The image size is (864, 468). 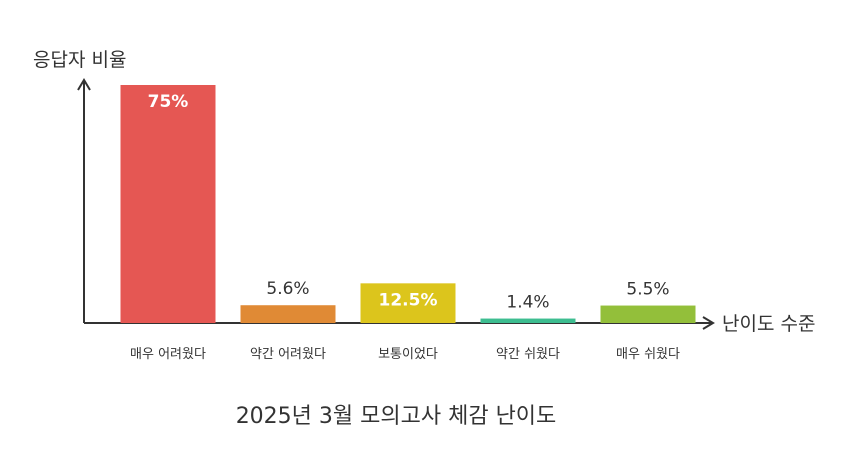 What do you see at coordinates (408, 300) in the screenshot?
I see `data-label: 12.5%` at bounding box center [408, 300].